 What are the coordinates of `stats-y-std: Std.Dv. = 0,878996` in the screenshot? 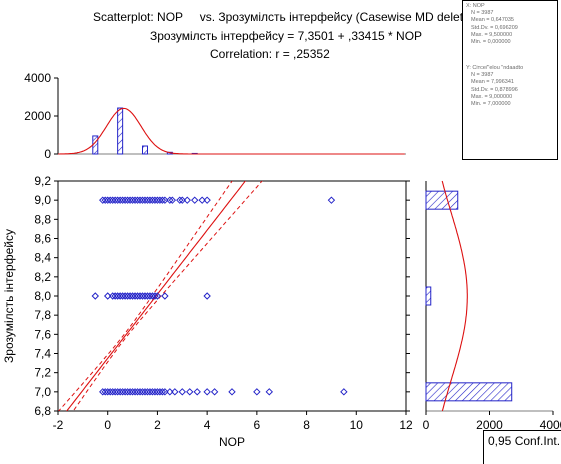 It's located at (494, 89).